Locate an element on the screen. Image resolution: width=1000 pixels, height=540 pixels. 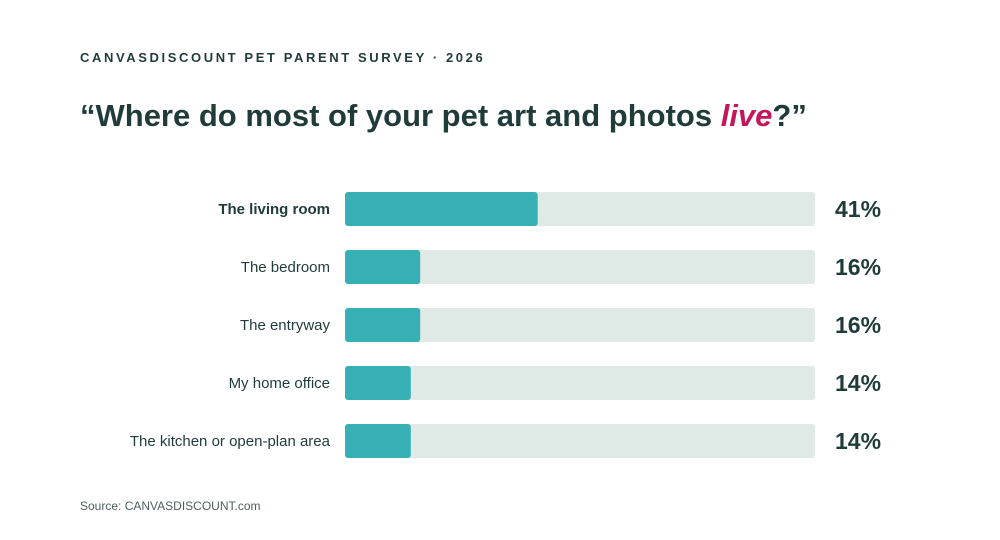
bar-track-the-kitchen-or-open-plan-area is located at coordinates (580, 441).